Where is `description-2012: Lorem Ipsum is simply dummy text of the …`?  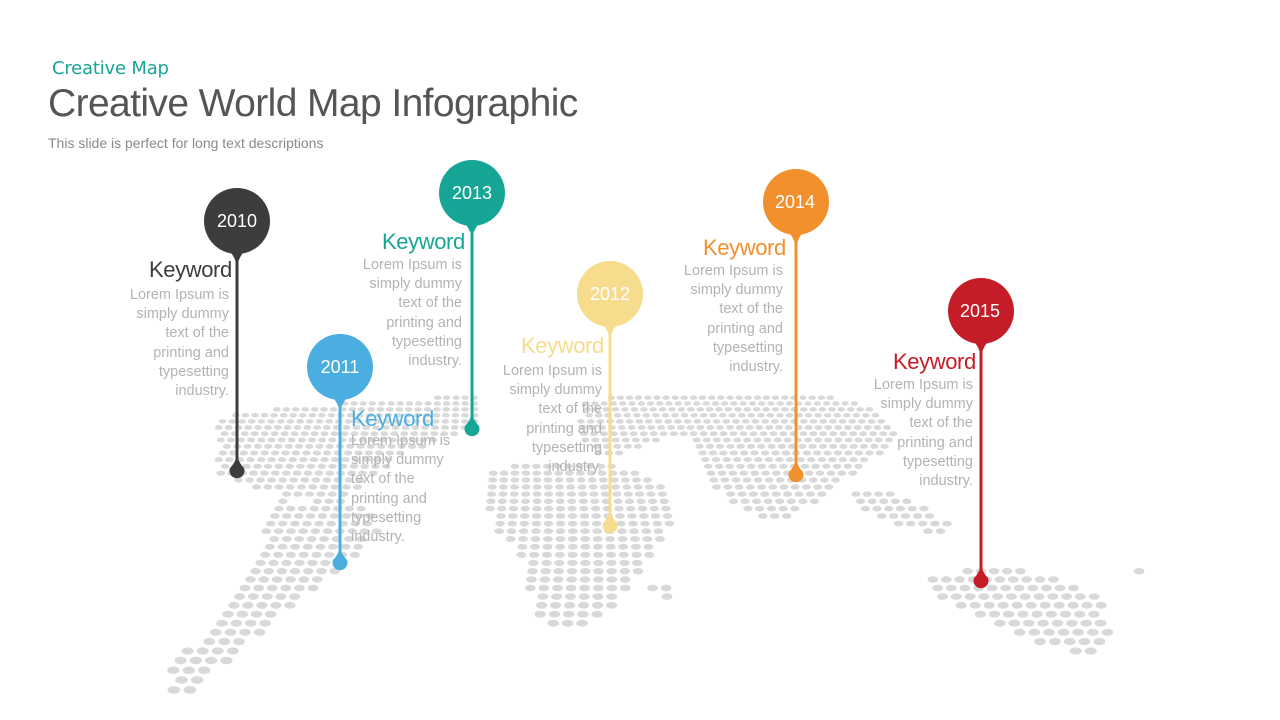 description-2012: Lorem Ipsum is simply dummy text of the … is located at coordinates (552, 419).